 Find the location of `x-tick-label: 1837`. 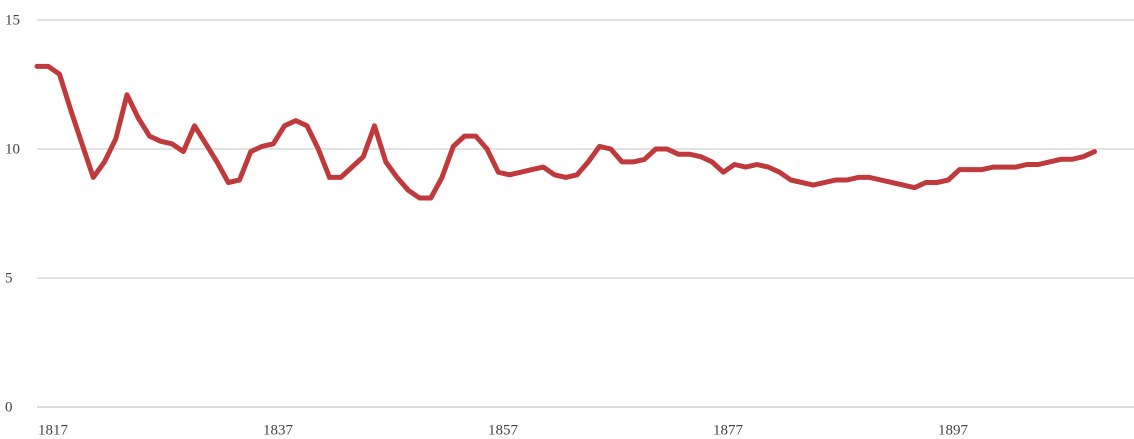

x-tick-label: 1837 is located at coordinates (278, 430).